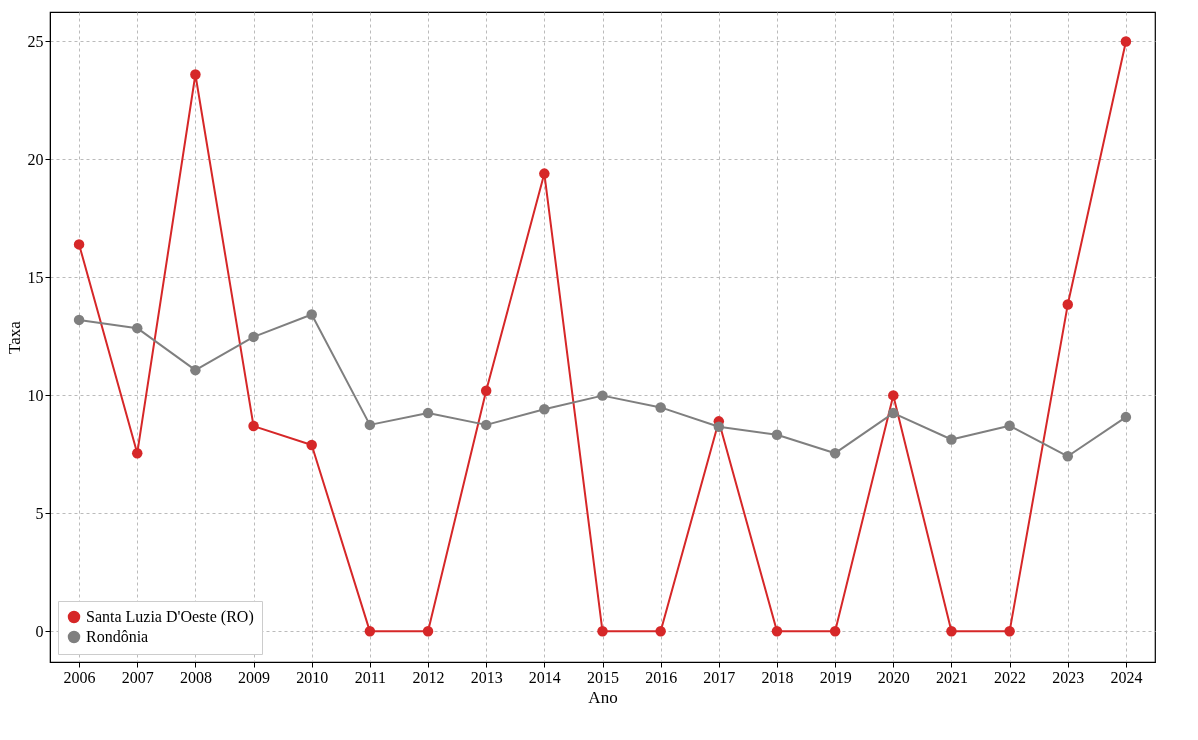  Describe the element at coordinates (170, 617) in the screenshot. I see `legend-label: Santa Luzia D'Oeste (RO)` at that location.